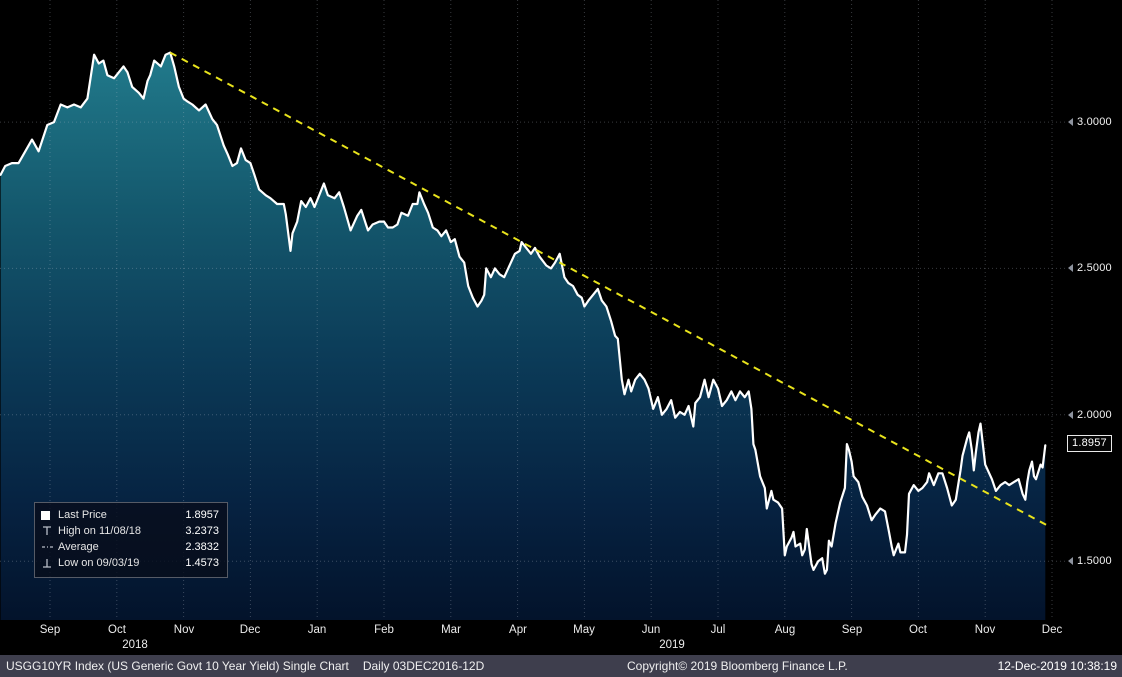 Image resolution: width=1122 pixels, height=677 pixels. I want to click on tick-value: 2.0000, so click(1094, 415).